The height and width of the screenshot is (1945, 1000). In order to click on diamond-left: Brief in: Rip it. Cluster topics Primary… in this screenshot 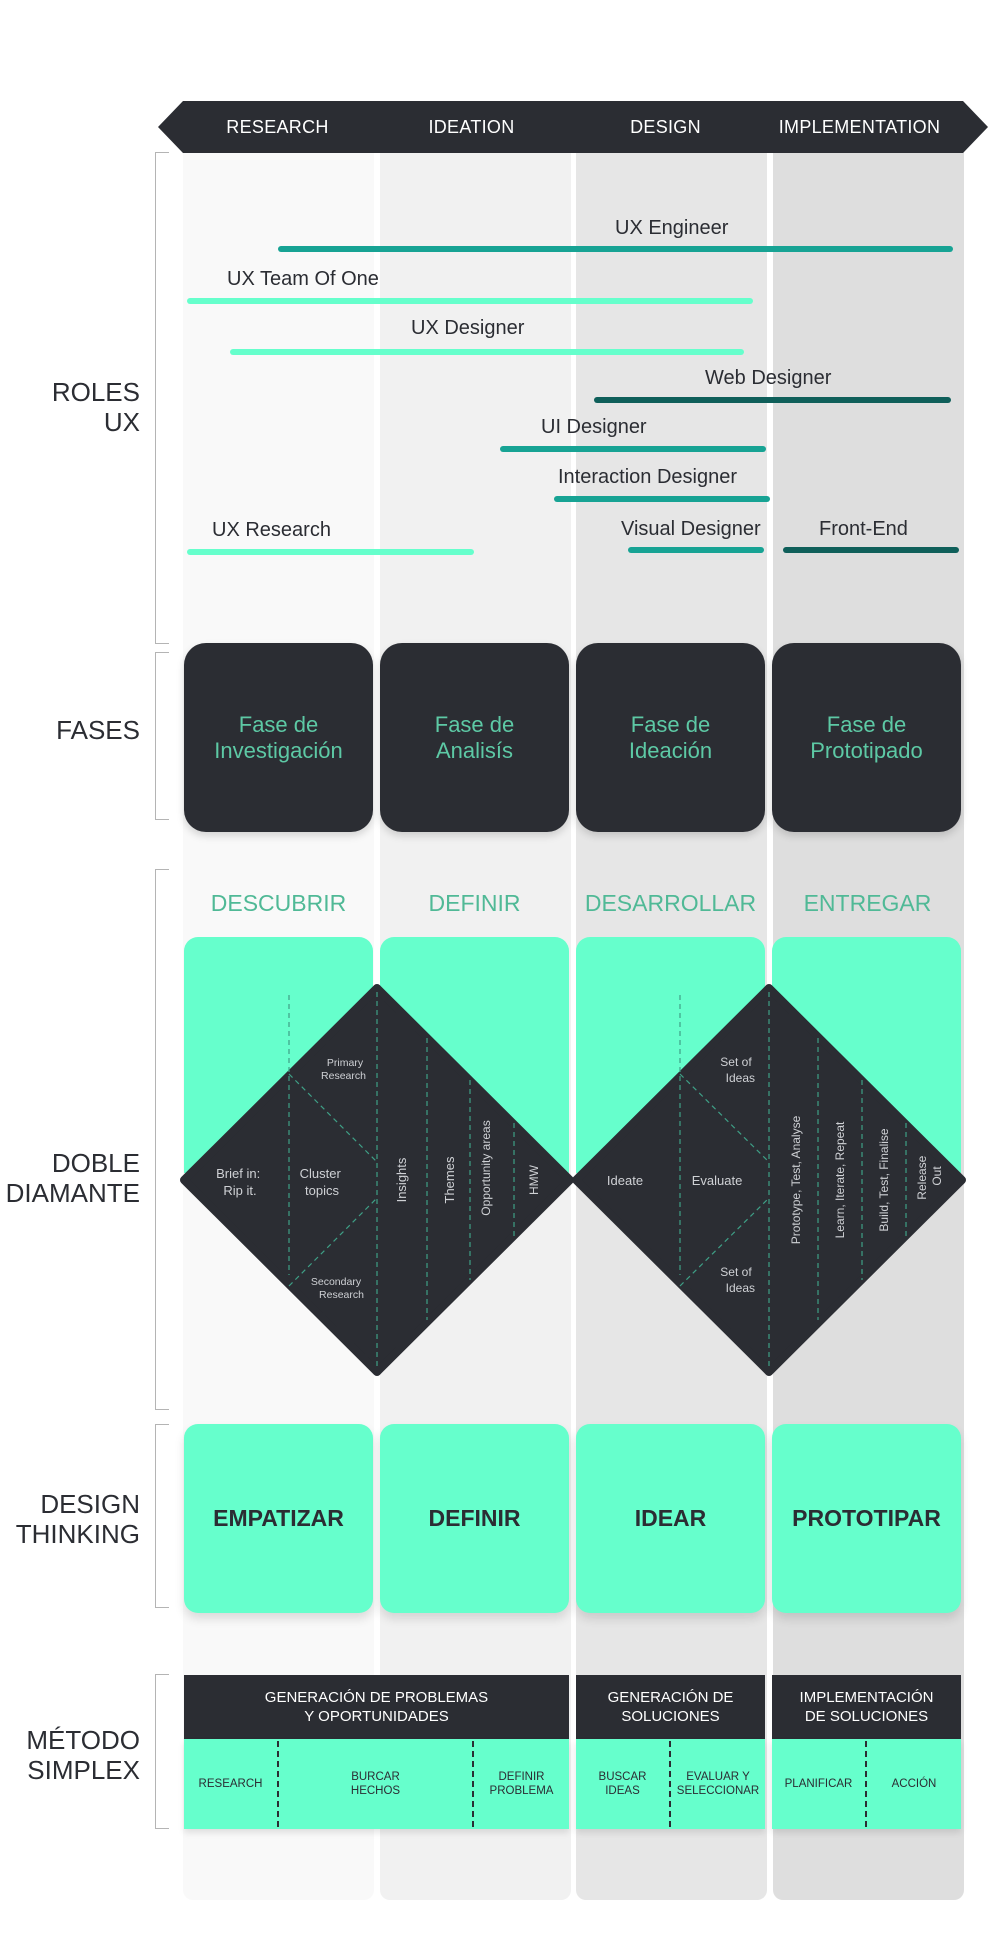, I will do `click(377, 1180)`.